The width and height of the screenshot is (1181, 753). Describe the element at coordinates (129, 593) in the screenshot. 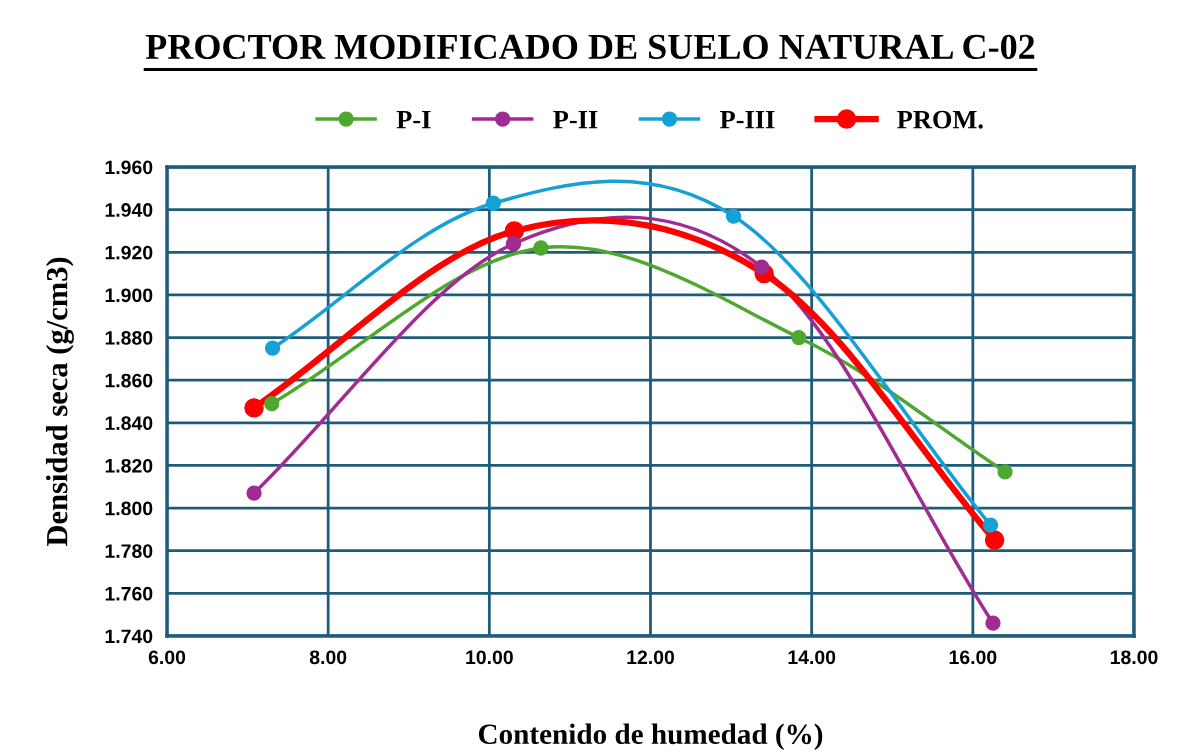

I see `y-tick-label: 1.760` at that location.